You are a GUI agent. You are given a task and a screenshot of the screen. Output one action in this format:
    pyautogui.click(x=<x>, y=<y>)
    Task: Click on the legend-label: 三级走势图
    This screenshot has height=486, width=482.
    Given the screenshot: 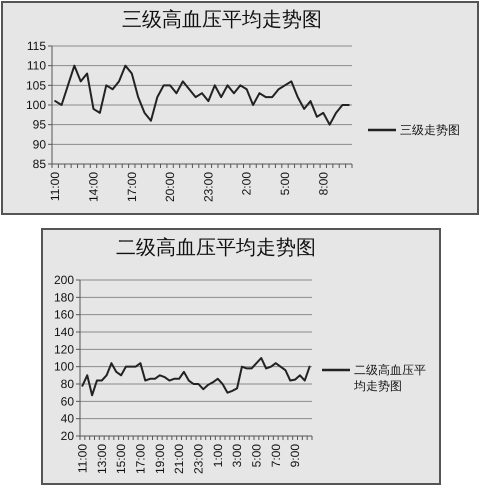 What is the action you would take?
    pyautogui.click(x=430, y=130)
    